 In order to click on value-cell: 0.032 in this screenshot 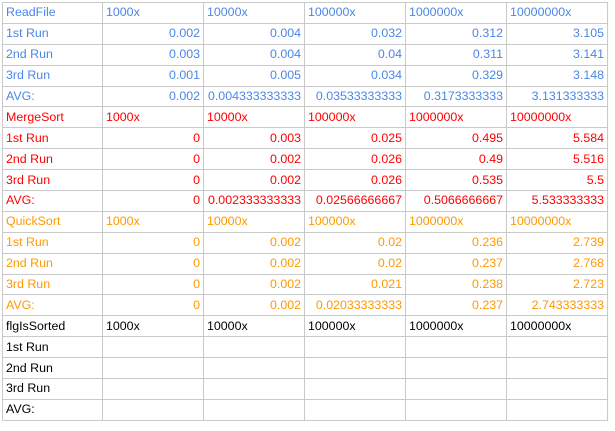, I will do `click(355, 33)`.